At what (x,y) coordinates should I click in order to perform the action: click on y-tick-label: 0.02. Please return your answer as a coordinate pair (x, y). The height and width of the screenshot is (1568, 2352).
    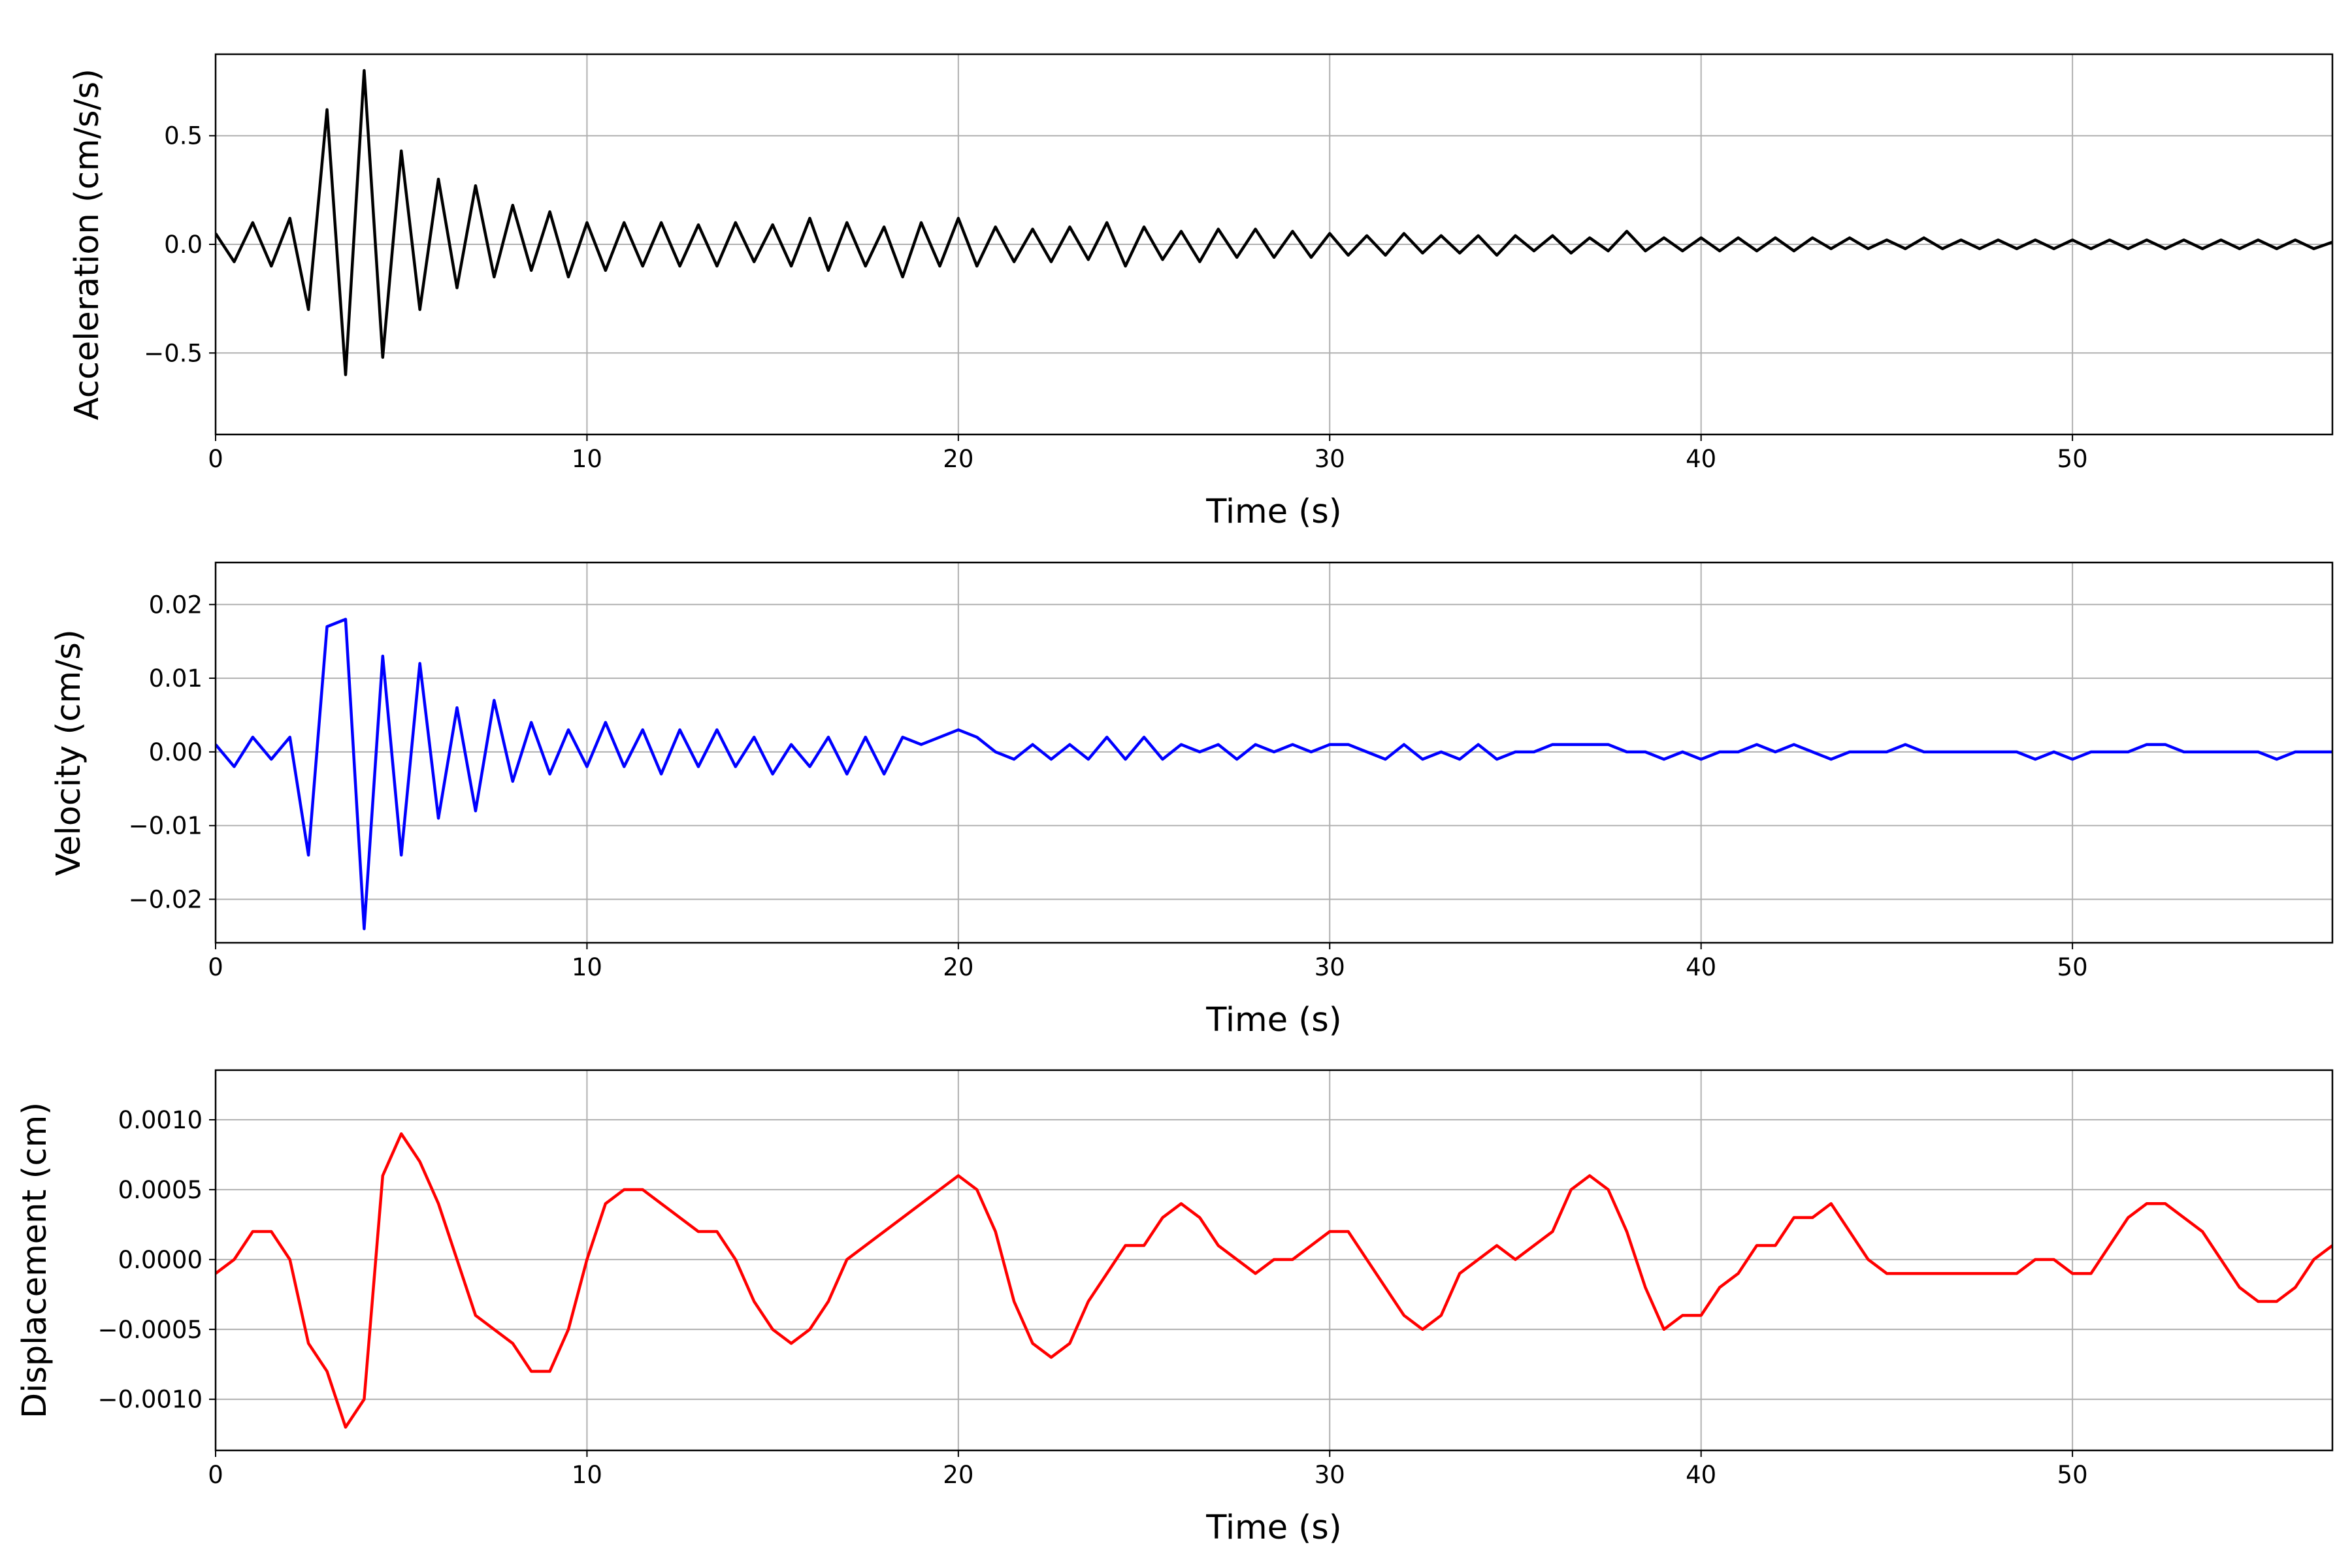
    Looking at the image, I should click on (176, 605).